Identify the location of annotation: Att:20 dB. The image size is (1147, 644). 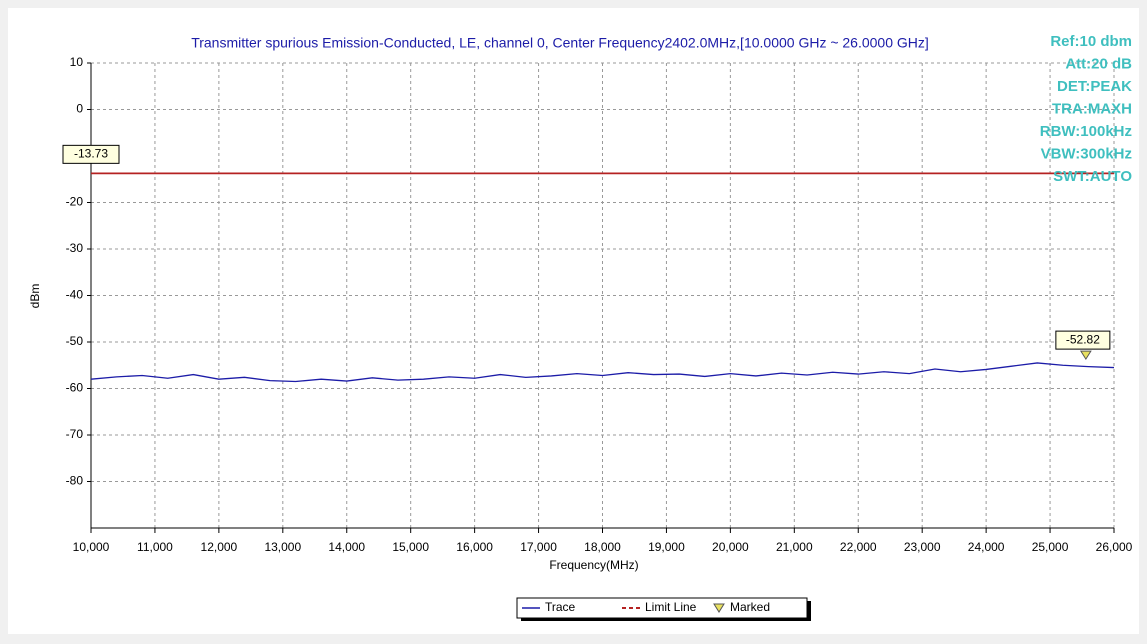
(1098, 63).